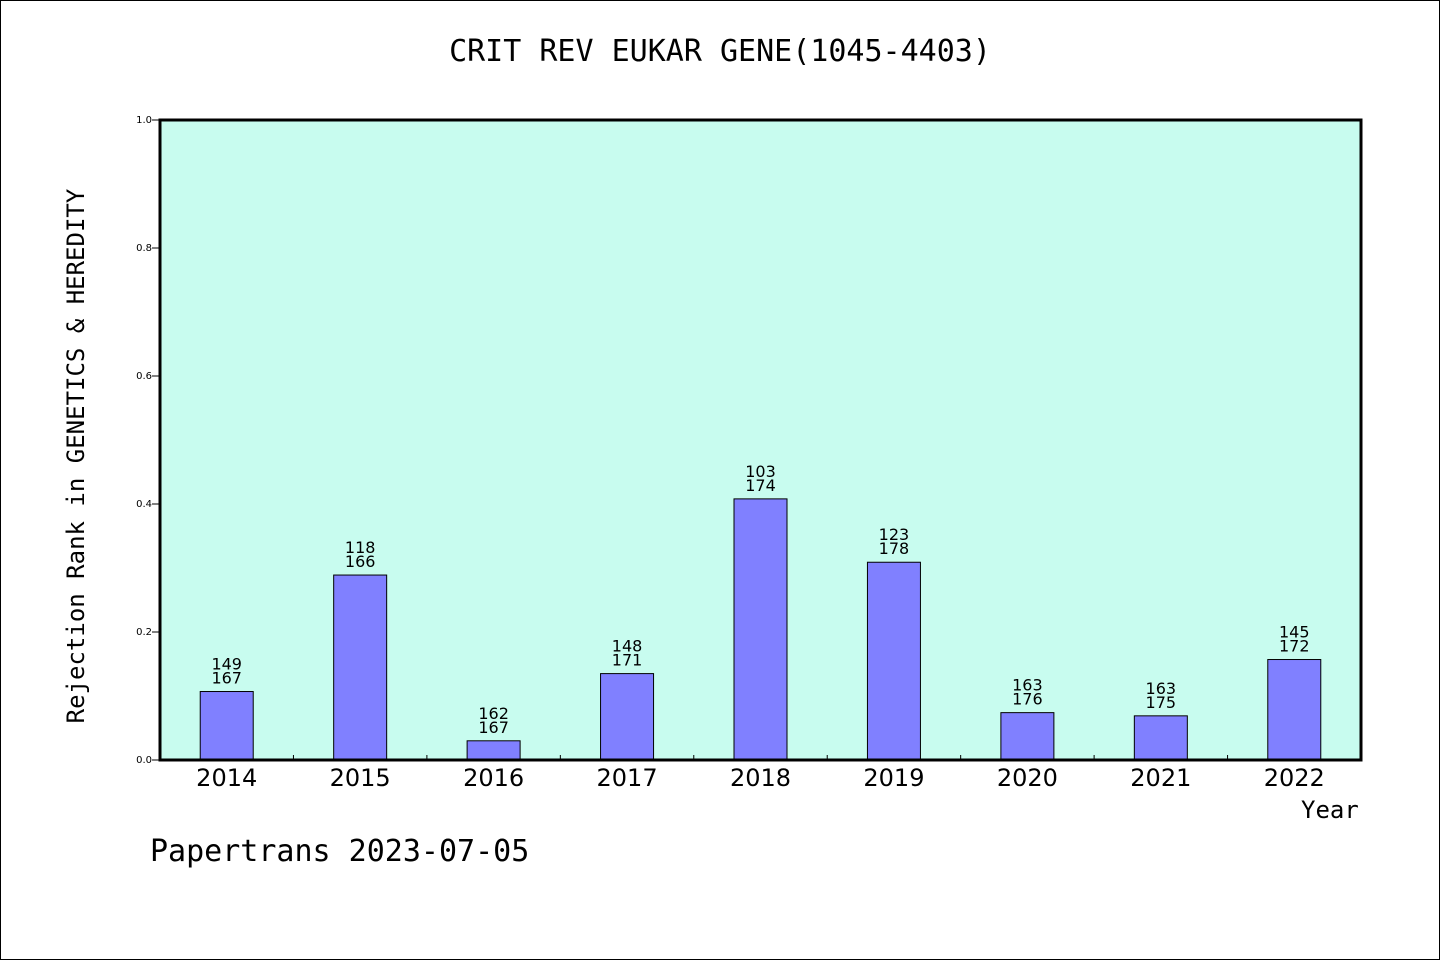  Describe the element at coordinates (1161, 702) in the screenshot. I see `bar-label-bottom: 175` at that location.